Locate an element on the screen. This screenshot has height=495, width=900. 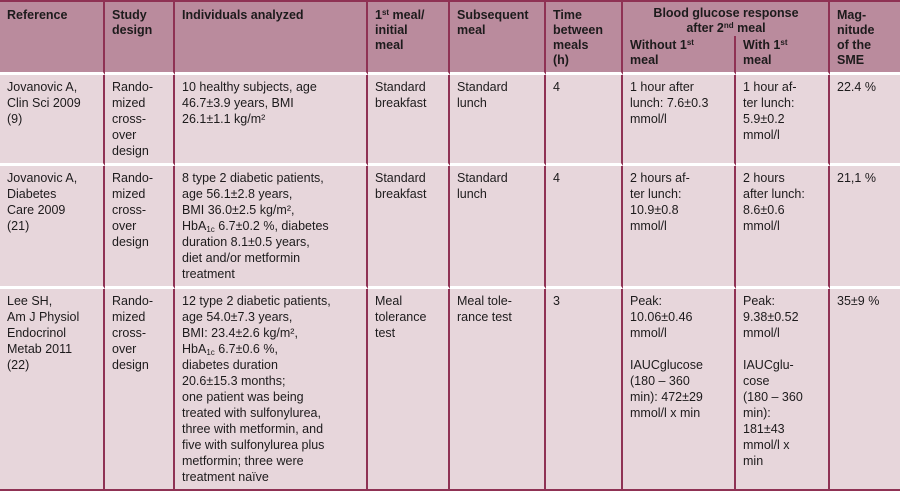
col-header-without-first-meal: Without 1st meal is located at coordinates (679, 55).